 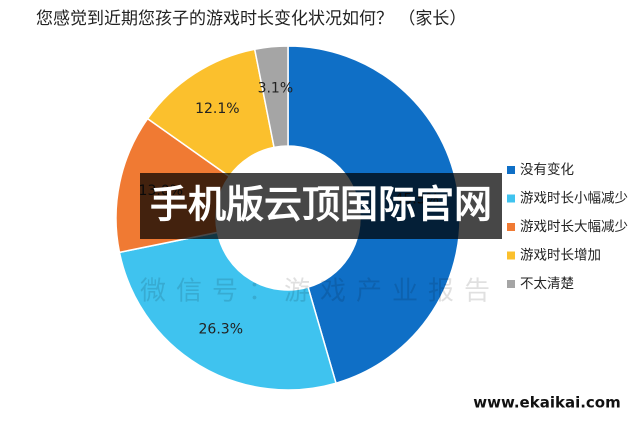 I want to click on chart-title: 您感觉到近期您孩子的游戏时长变化状况如何？ （家长）, so click(x=251, y=19).